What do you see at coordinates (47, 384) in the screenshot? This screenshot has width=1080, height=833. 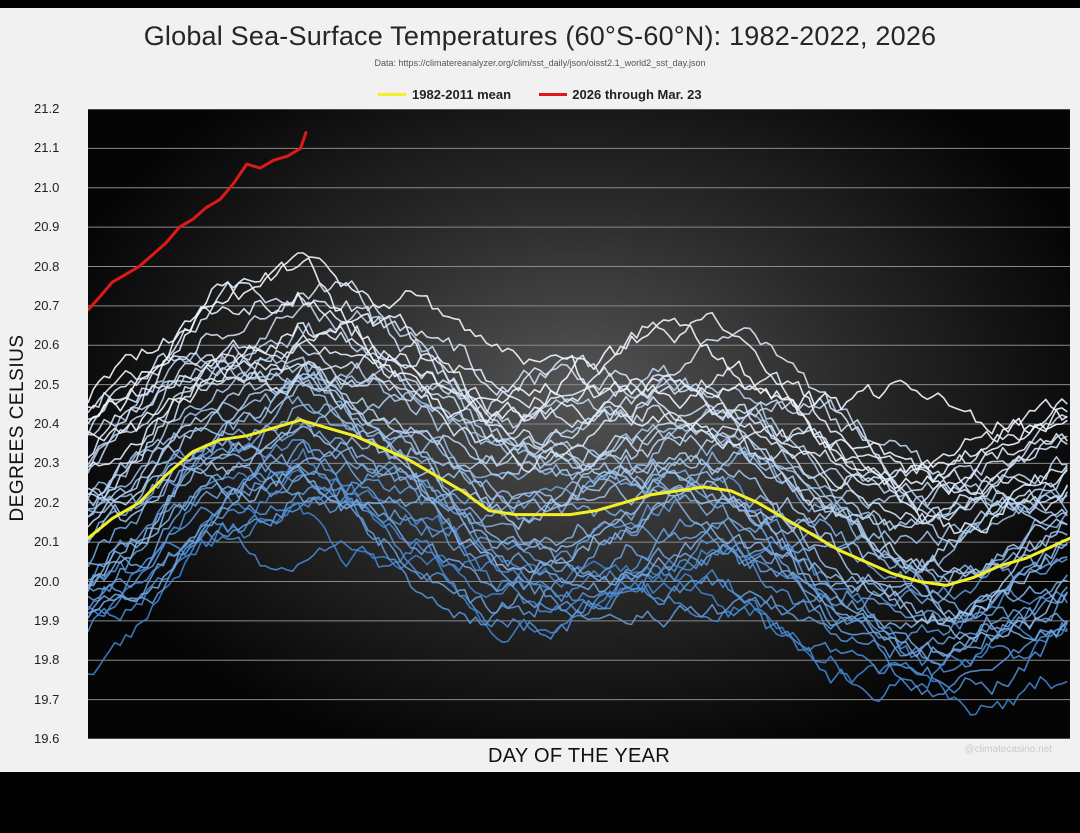 I see `y-tick-label: 20.5` at bounding box center [47, 384].